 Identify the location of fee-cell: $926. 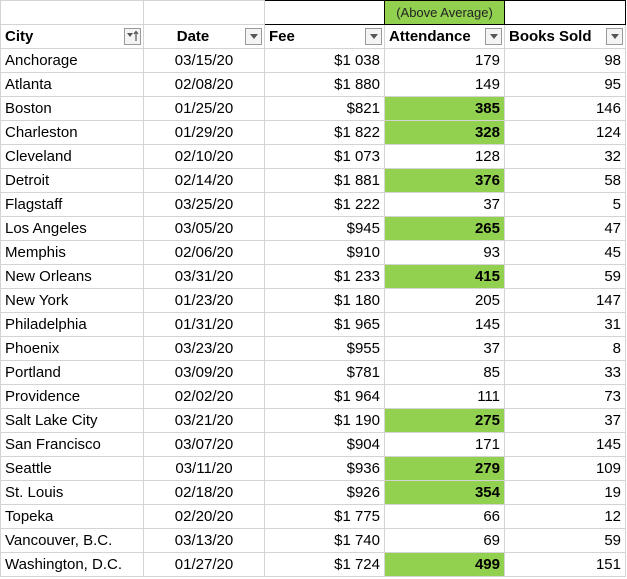
(324, 492).